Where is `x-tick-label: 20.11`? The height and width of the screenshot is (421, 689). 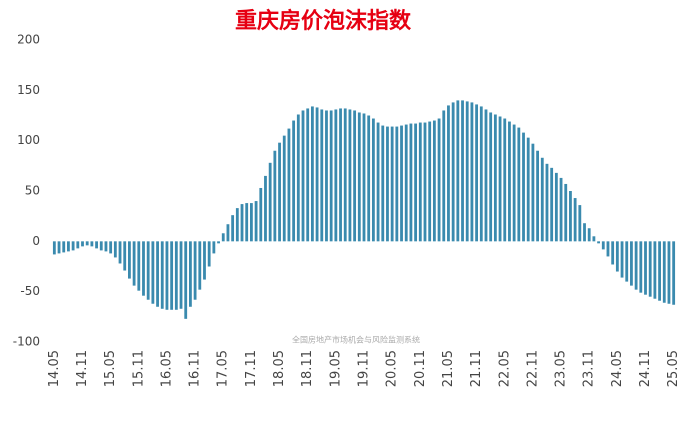
x-tick-label: 20.11 is located at coordinates (420, 368).